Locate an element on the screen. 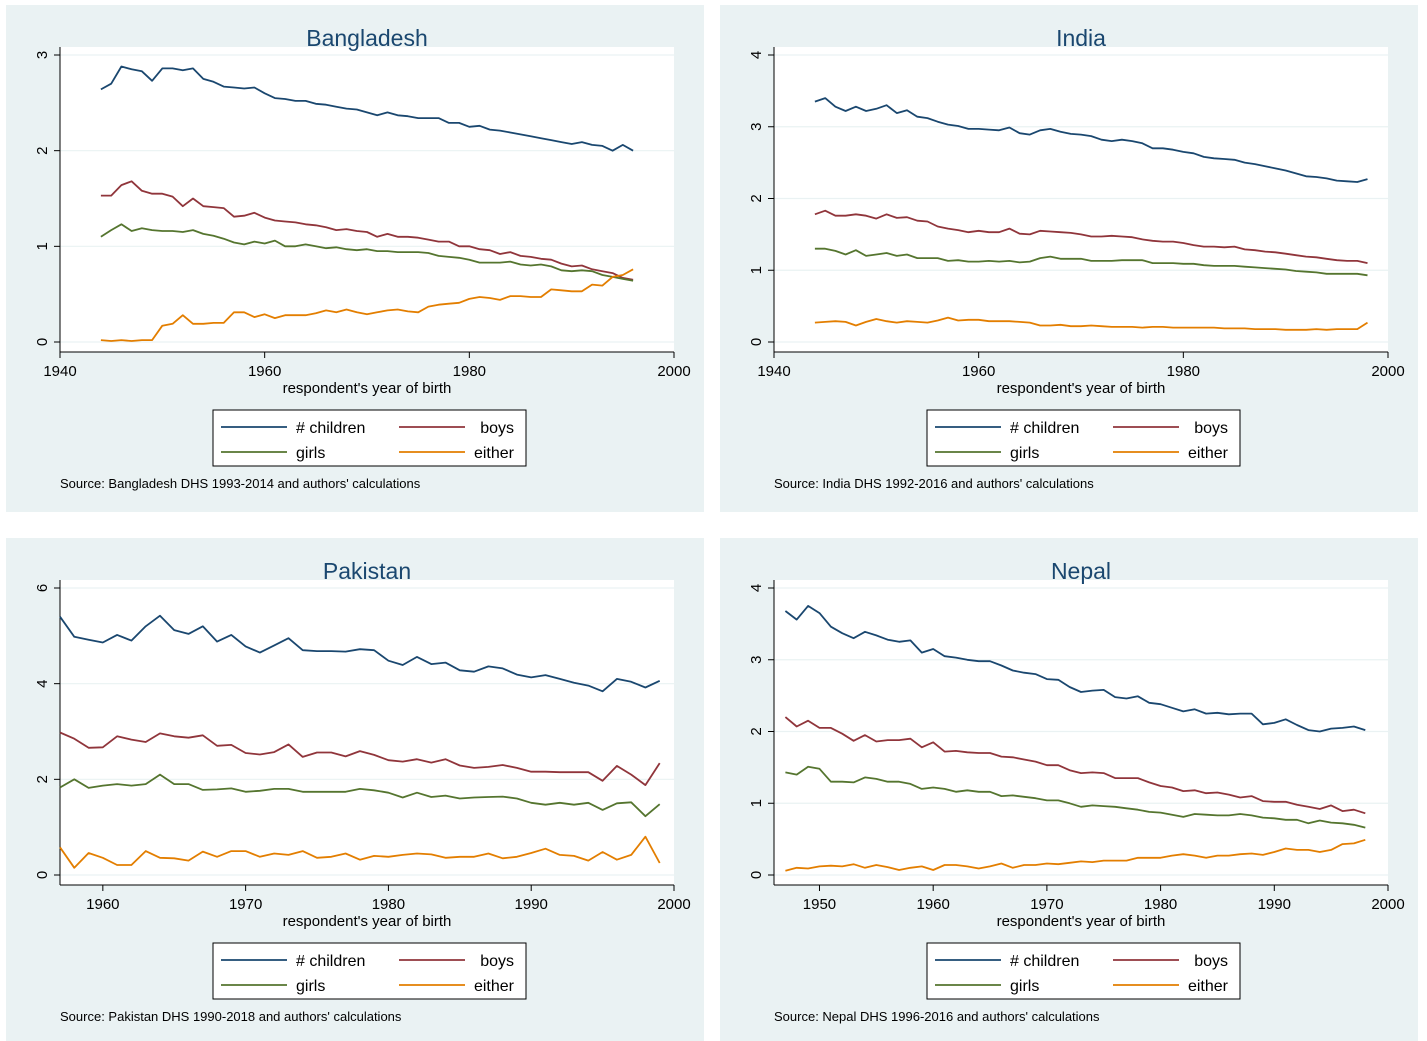  chart-title: Bangladesh is located at coordinates (367, 38).